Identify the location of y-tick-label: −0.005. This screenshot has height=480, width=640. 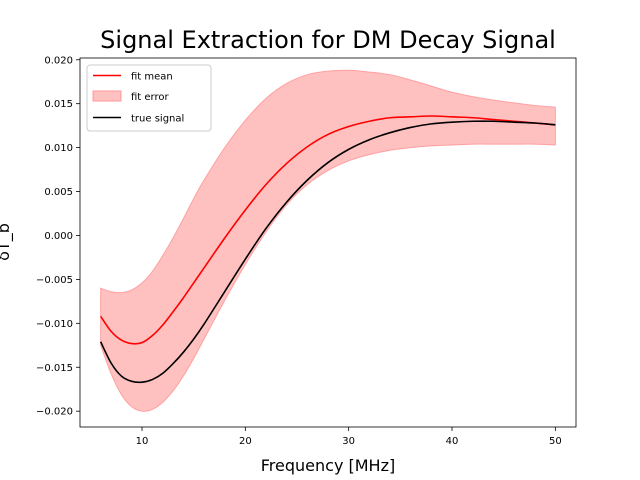
(54, 280).